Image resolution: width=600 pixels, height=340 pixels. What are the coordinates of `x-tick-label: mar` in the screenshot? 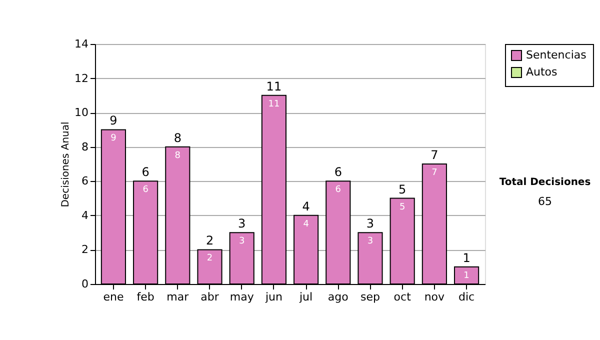 It's located at (178, 297).